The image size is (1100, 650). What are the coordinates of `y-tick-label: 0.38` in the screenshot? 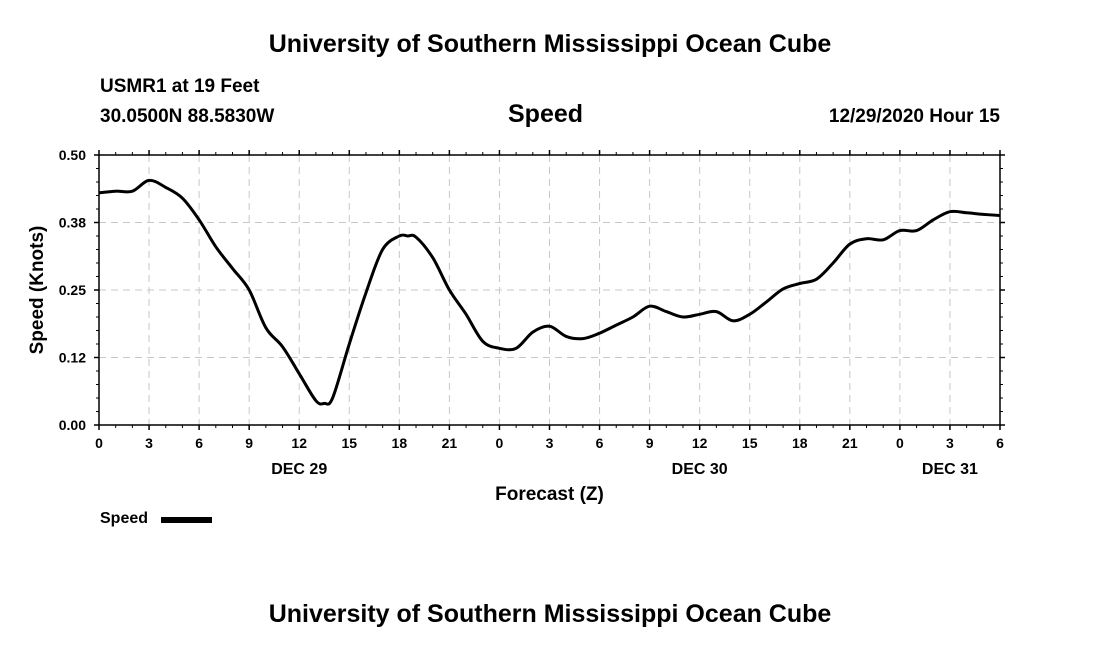 It's located at (72, 223).